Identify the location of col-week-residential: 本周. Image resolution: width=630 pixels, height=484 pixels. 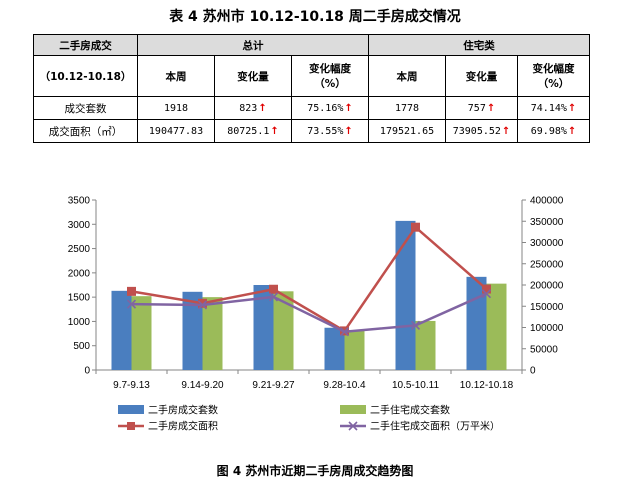
(407, 76).